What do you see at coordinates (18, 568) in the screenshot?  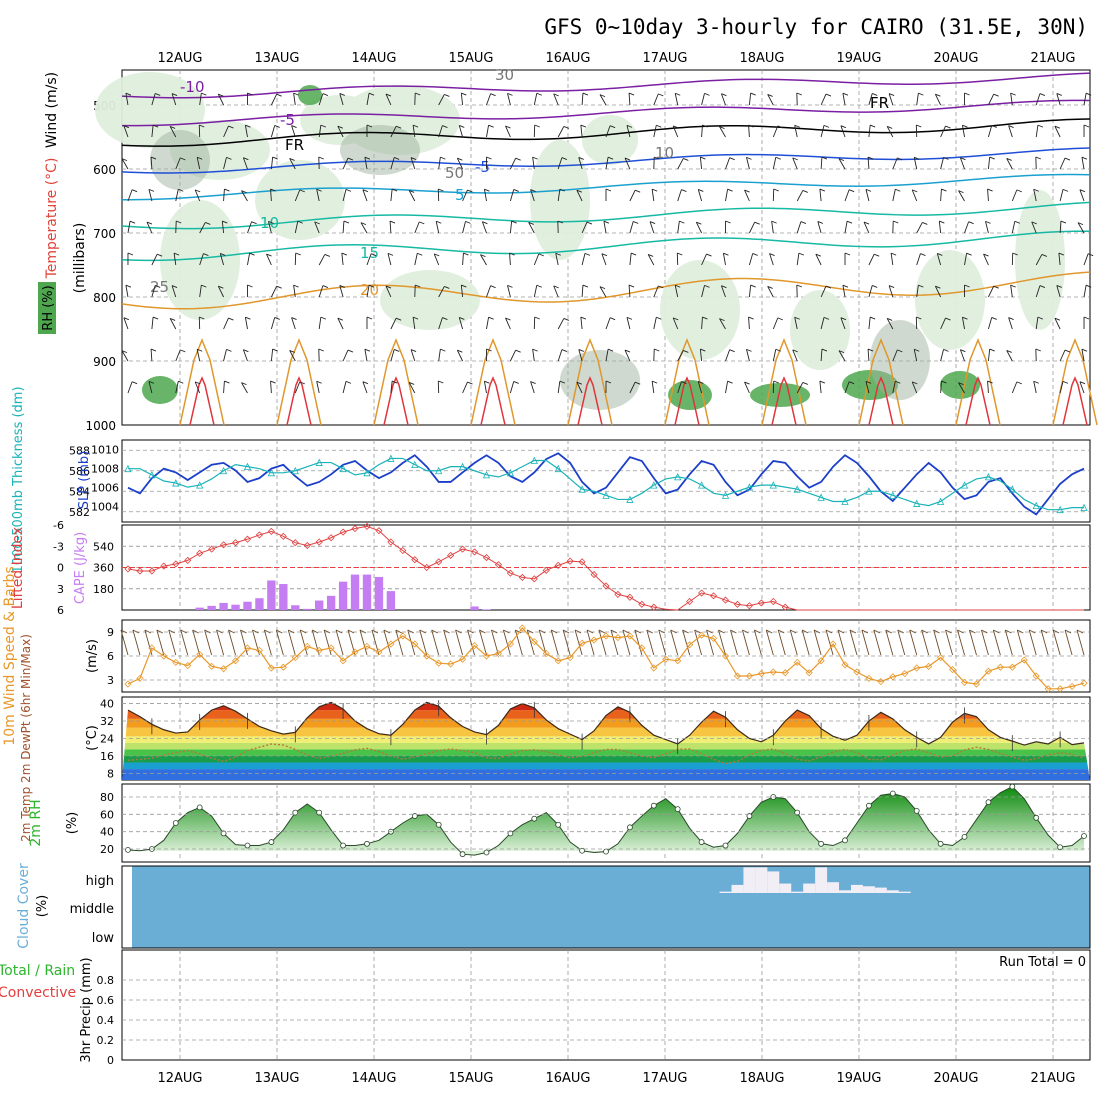 I see `lifted-ylabel: Lifted Index` at bounding box center [18, 568].